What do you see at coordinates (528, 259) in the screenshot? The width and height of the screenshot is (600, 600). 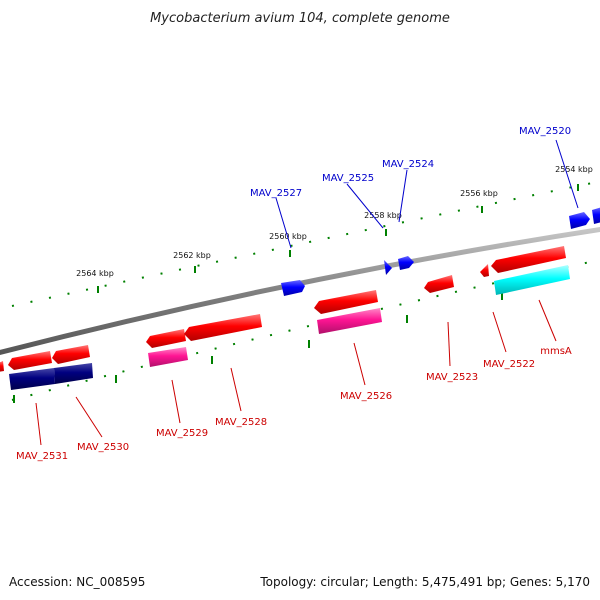 I see `gene-mmsa` at bounding box center [528, 259].